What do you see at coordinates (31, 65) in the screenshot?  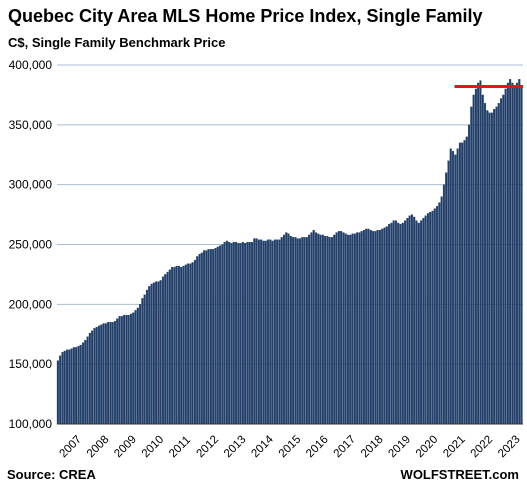 I see `y-tick-label: 400,000` at bounding box center [31, 65].